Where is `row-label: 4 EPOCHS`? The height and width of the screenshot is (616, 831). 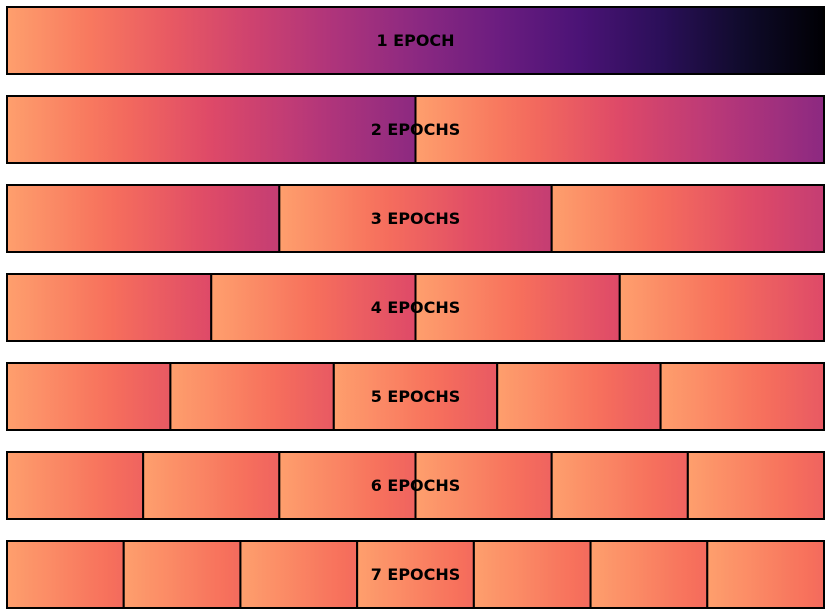
row-label: 4 EPOCHS is located at coordinates (416, 307).